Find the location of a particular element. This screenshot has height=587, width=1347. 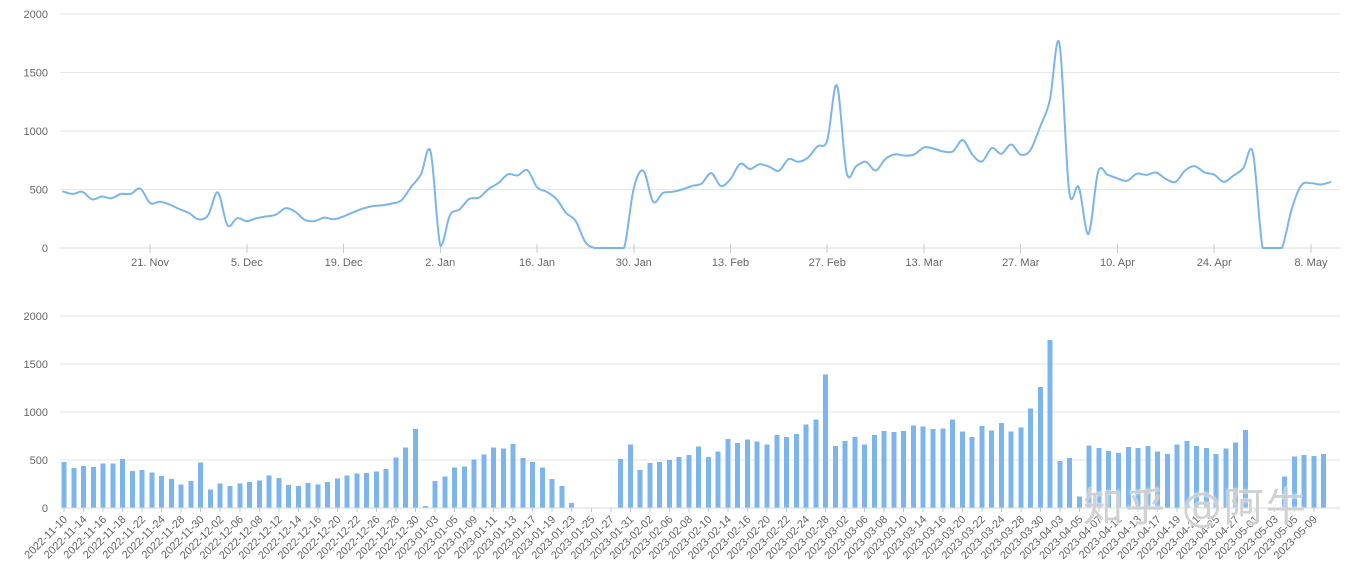

x-axis-label: 13. Mar is located at coordinates (924, 263).